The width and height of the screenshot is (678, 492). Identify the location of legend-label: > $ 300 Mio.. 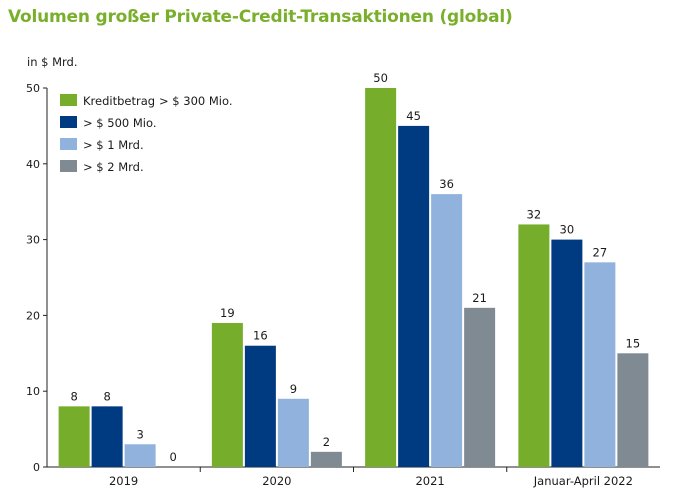
(195, 101).